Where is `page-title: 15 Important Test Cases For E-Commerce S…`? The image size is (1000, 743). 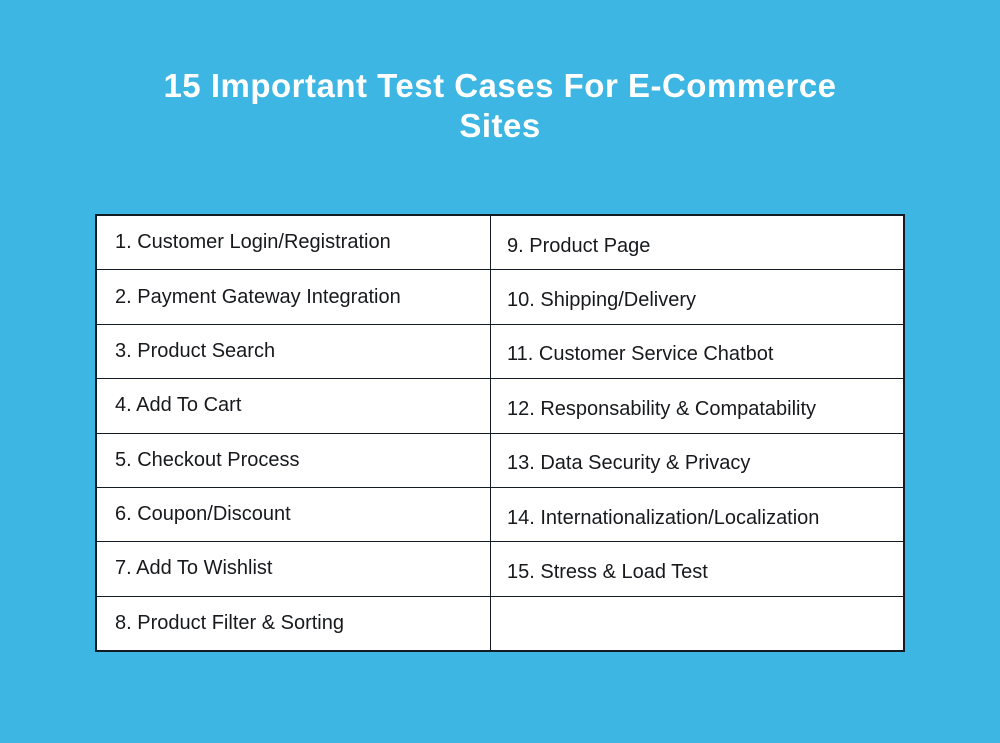
page-title: 15 Important Test Cases For E-Commerce S… is located at coordinates (500, 105).